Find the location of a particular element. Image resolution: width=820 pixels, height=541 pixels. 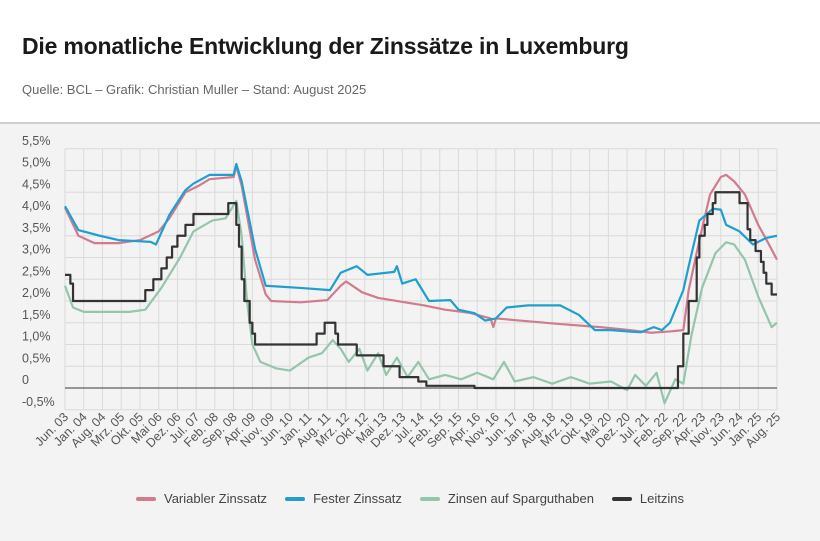

legend-item-sparguthaben: Zinsen auf Sparguthaben is located at coordinates (506, 498).